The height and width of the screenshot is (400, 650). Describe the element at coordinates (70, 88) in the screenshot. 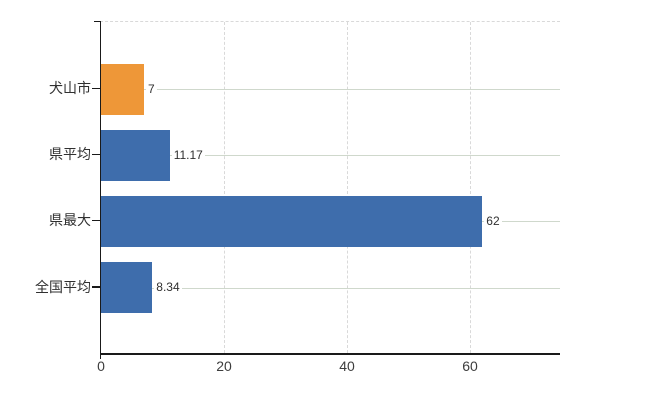

I see `y-axis-category-label: 犬山市` at that location.